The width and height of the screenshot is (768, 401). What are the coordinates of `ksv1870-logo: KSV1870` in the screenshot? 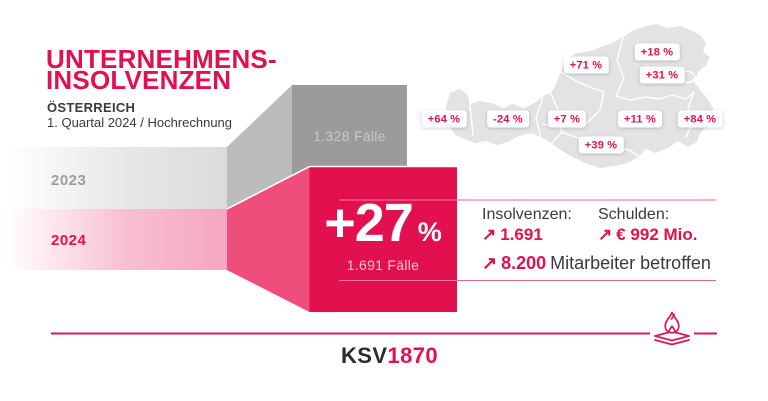 It's located at (389, 356).